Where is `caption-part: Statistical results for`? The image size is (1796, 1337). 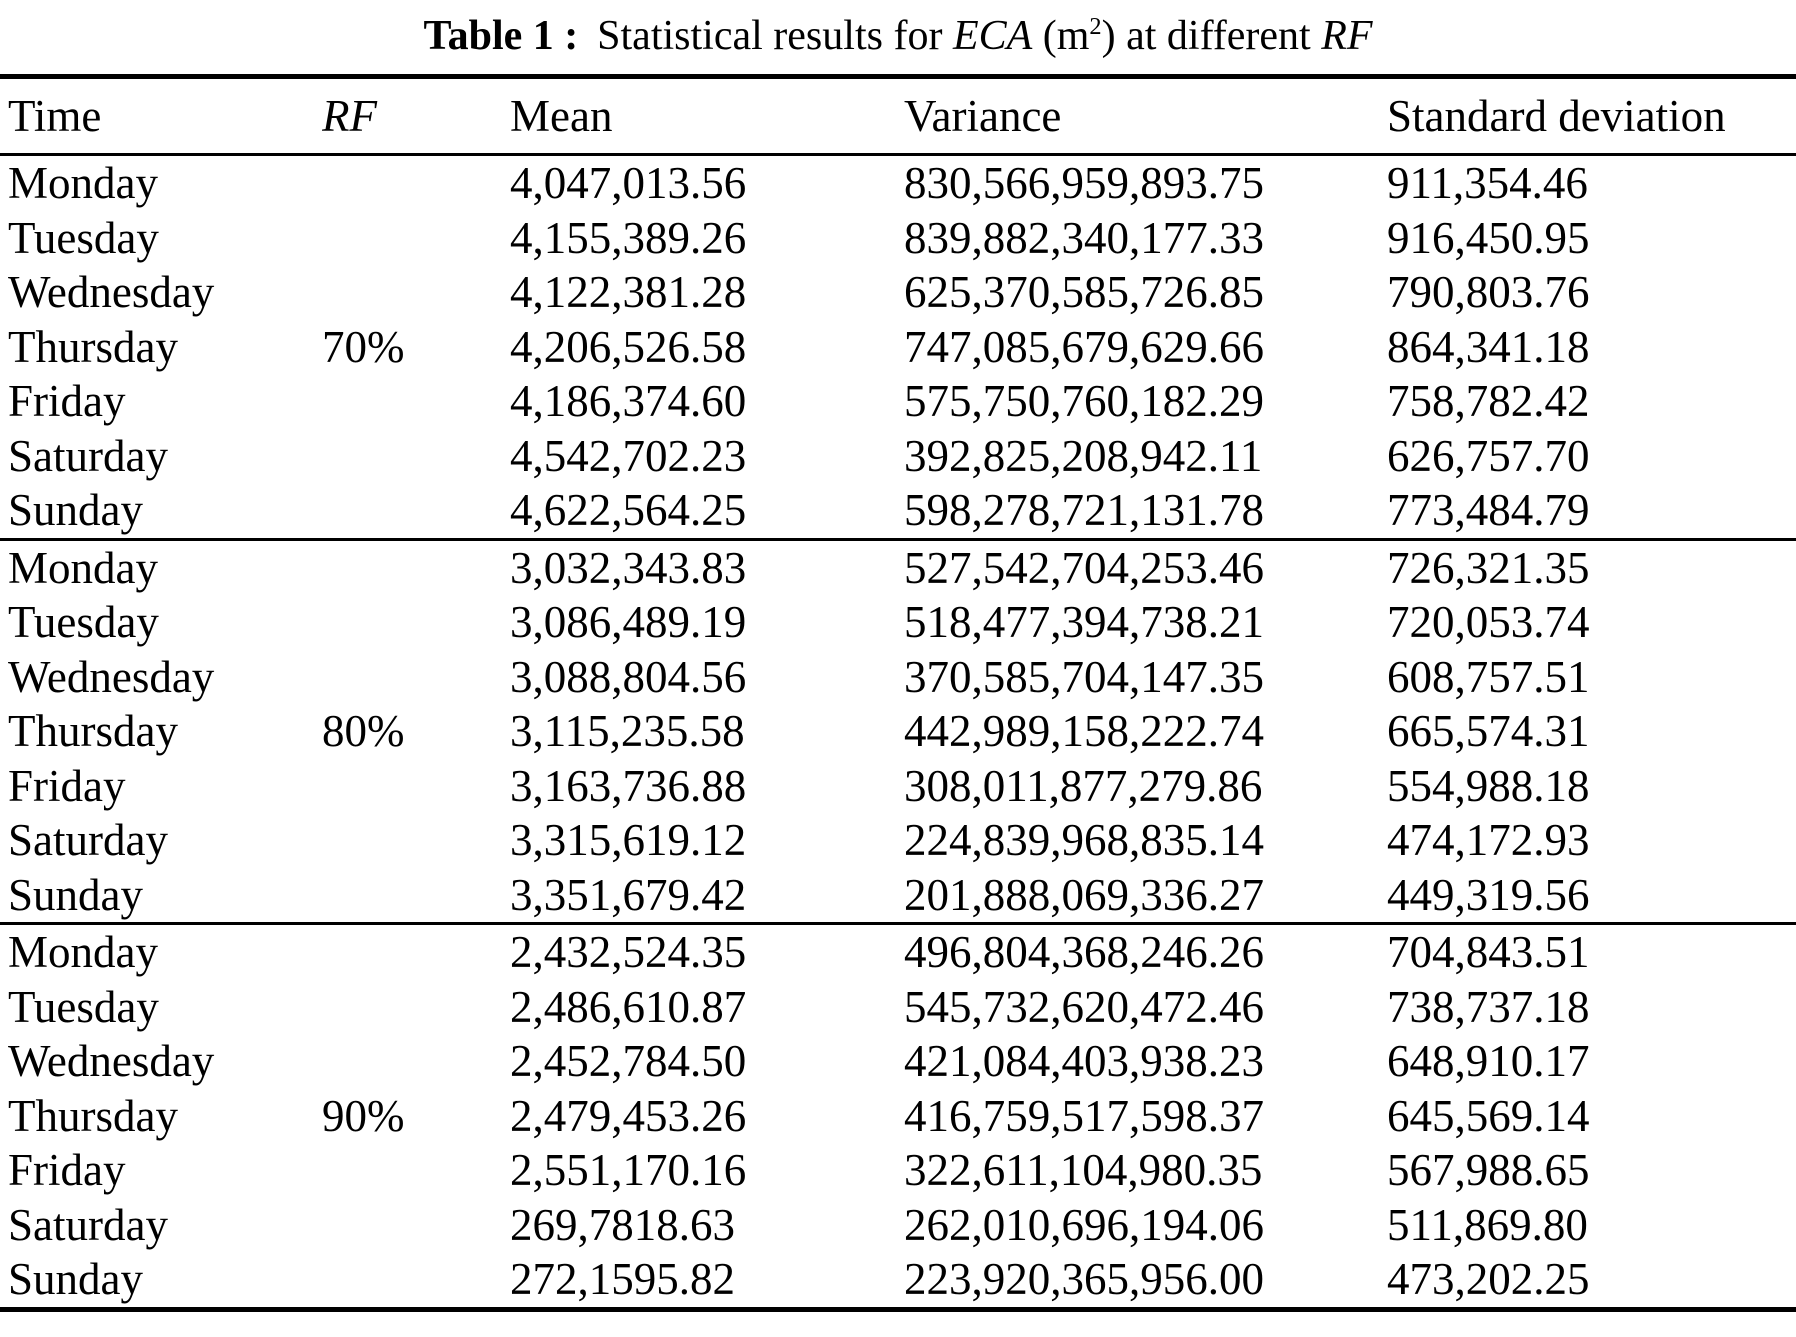 caption-part: Statistical results for is located at coordinates (775, 36).